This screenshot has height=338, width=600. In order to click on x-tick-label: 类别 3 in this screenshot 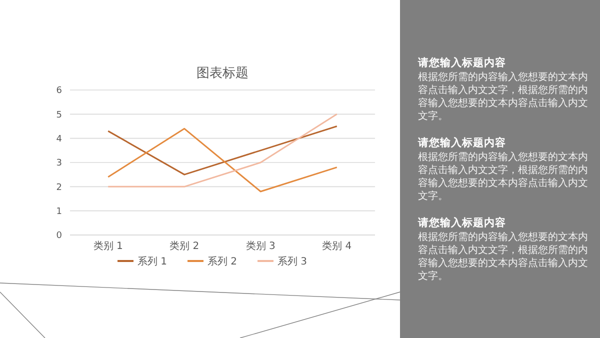, I will do `click(261, 246)`.